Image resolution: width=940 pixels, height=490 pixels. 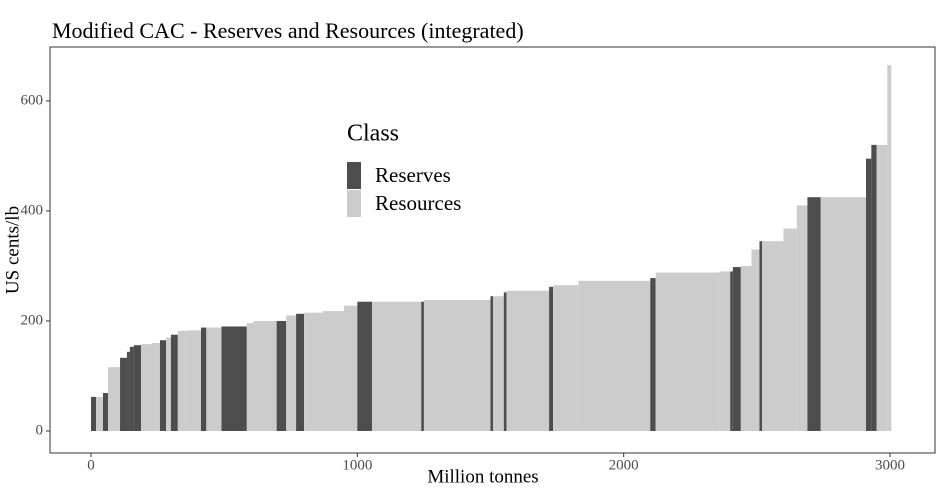 What do you see at coordinates (890, 465) in the screenshot?
I see `x-tick-label: 3000` at bounding box center [890, 465].